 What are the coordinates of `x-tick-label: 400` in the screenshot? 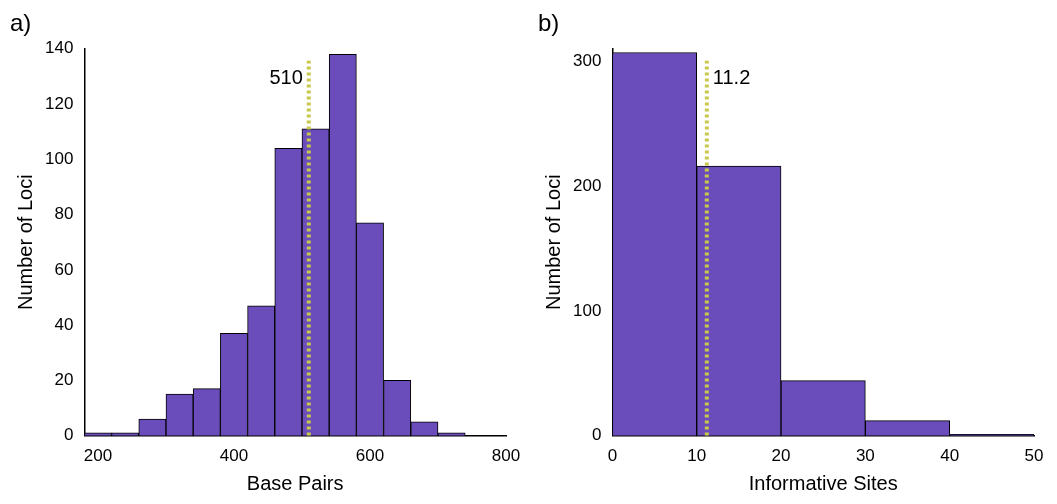 It's located at (234, 456).